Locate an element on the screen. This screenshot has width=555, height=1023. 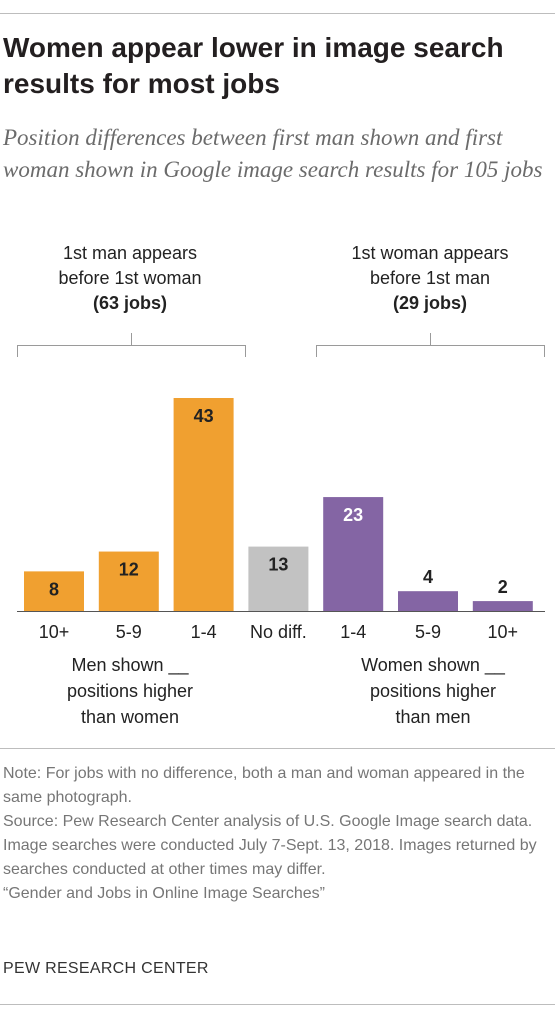
sublabel-men: Men shown __ positions higher than women is located at coordinates (130, 691).